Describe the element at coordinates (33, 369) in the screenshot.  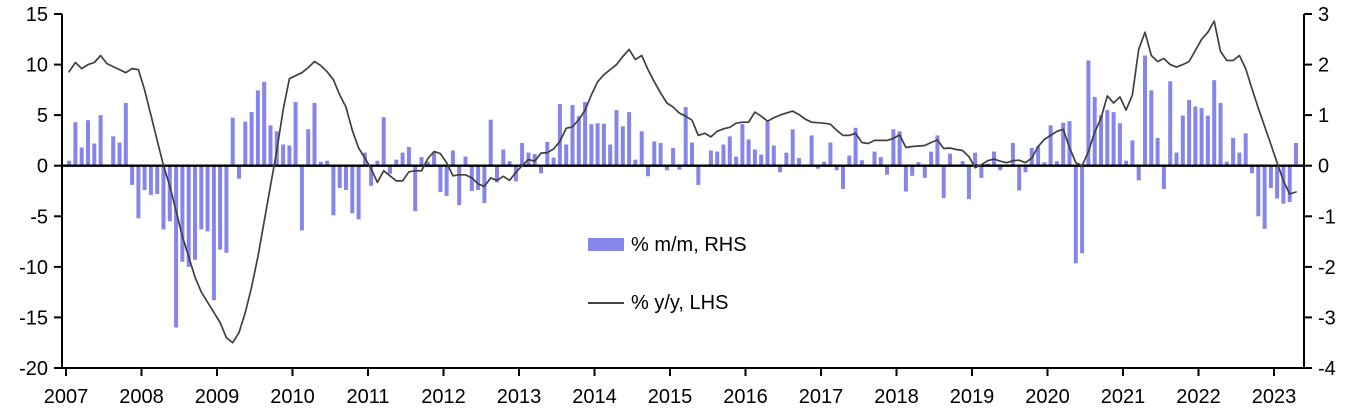
I see `left-axis-tick-label: -20` at that location.